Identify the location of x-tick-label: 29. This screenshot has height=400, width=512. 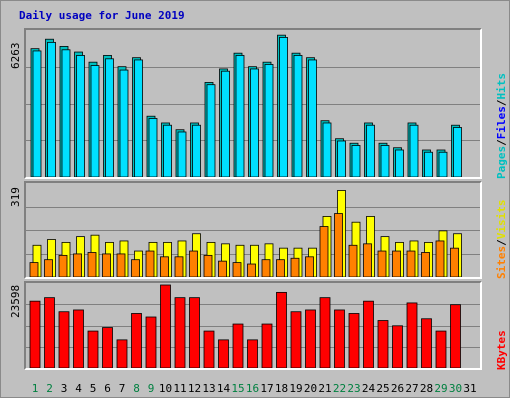
(441, 388).